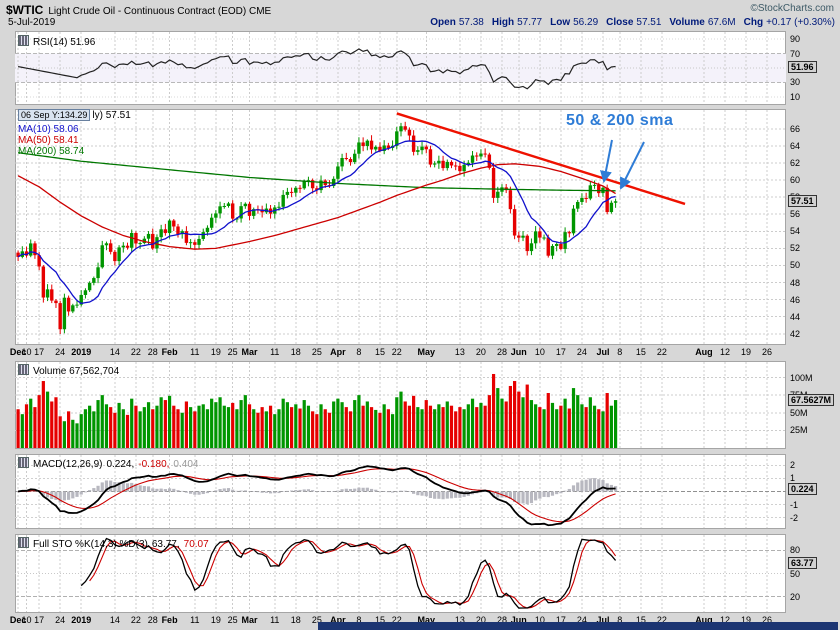 This screenshot has width=840, height=630. What do you see at coordinates (704, 620) in the screenshot?
I see `date-tick-label: Aug` at bounding box center [704, 620].